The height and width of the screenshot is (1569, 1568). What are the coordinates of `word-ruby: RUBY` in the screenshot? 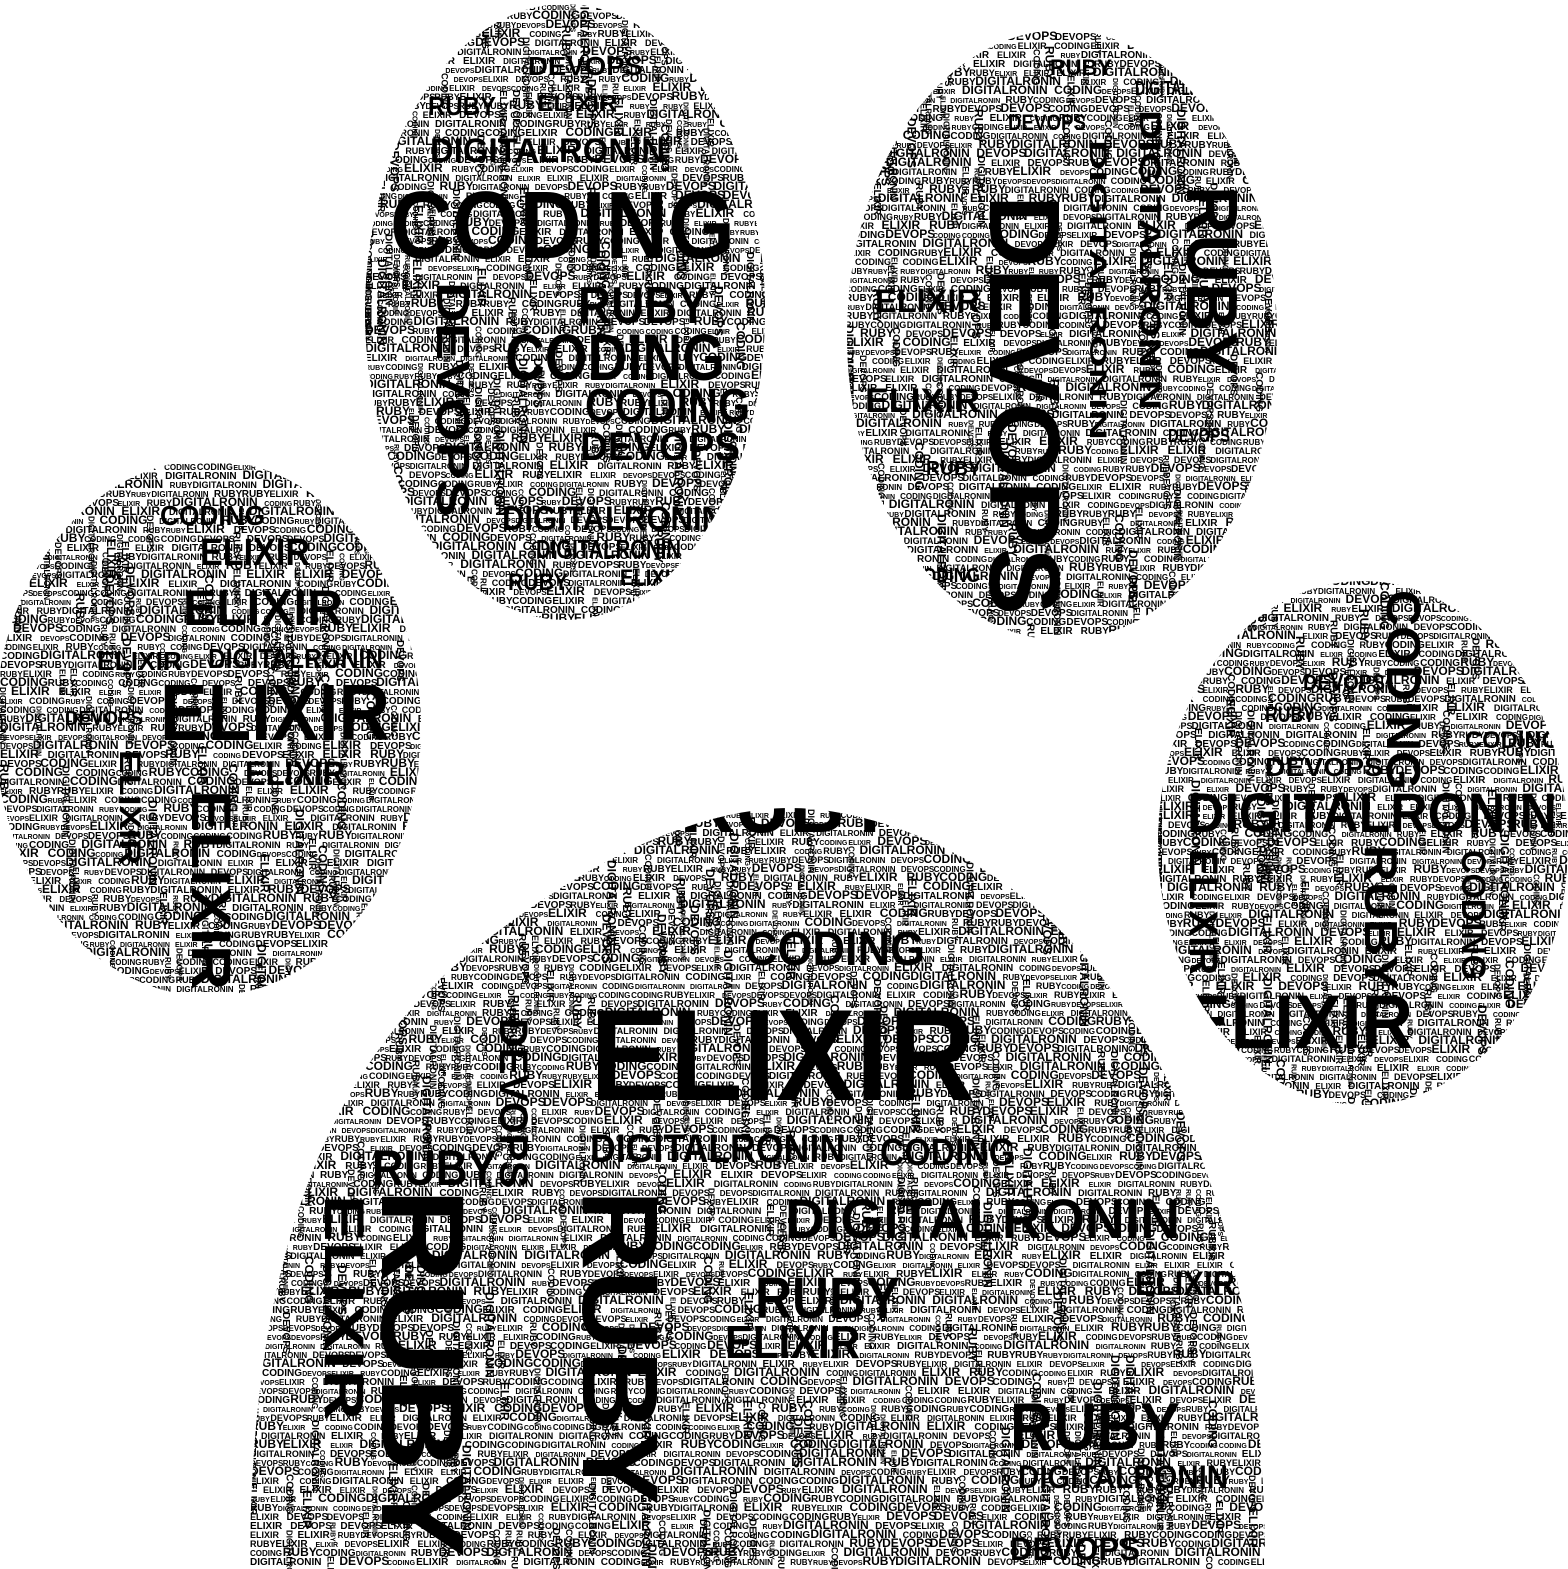 It's located at (643, 306).